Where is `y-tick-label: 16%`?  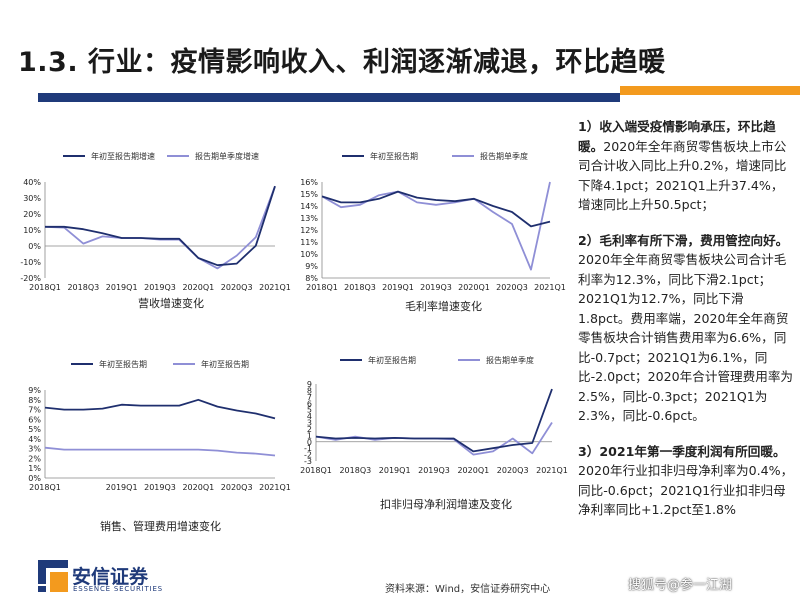 y-tick-label: 16% is located at coordinates (309, 182).